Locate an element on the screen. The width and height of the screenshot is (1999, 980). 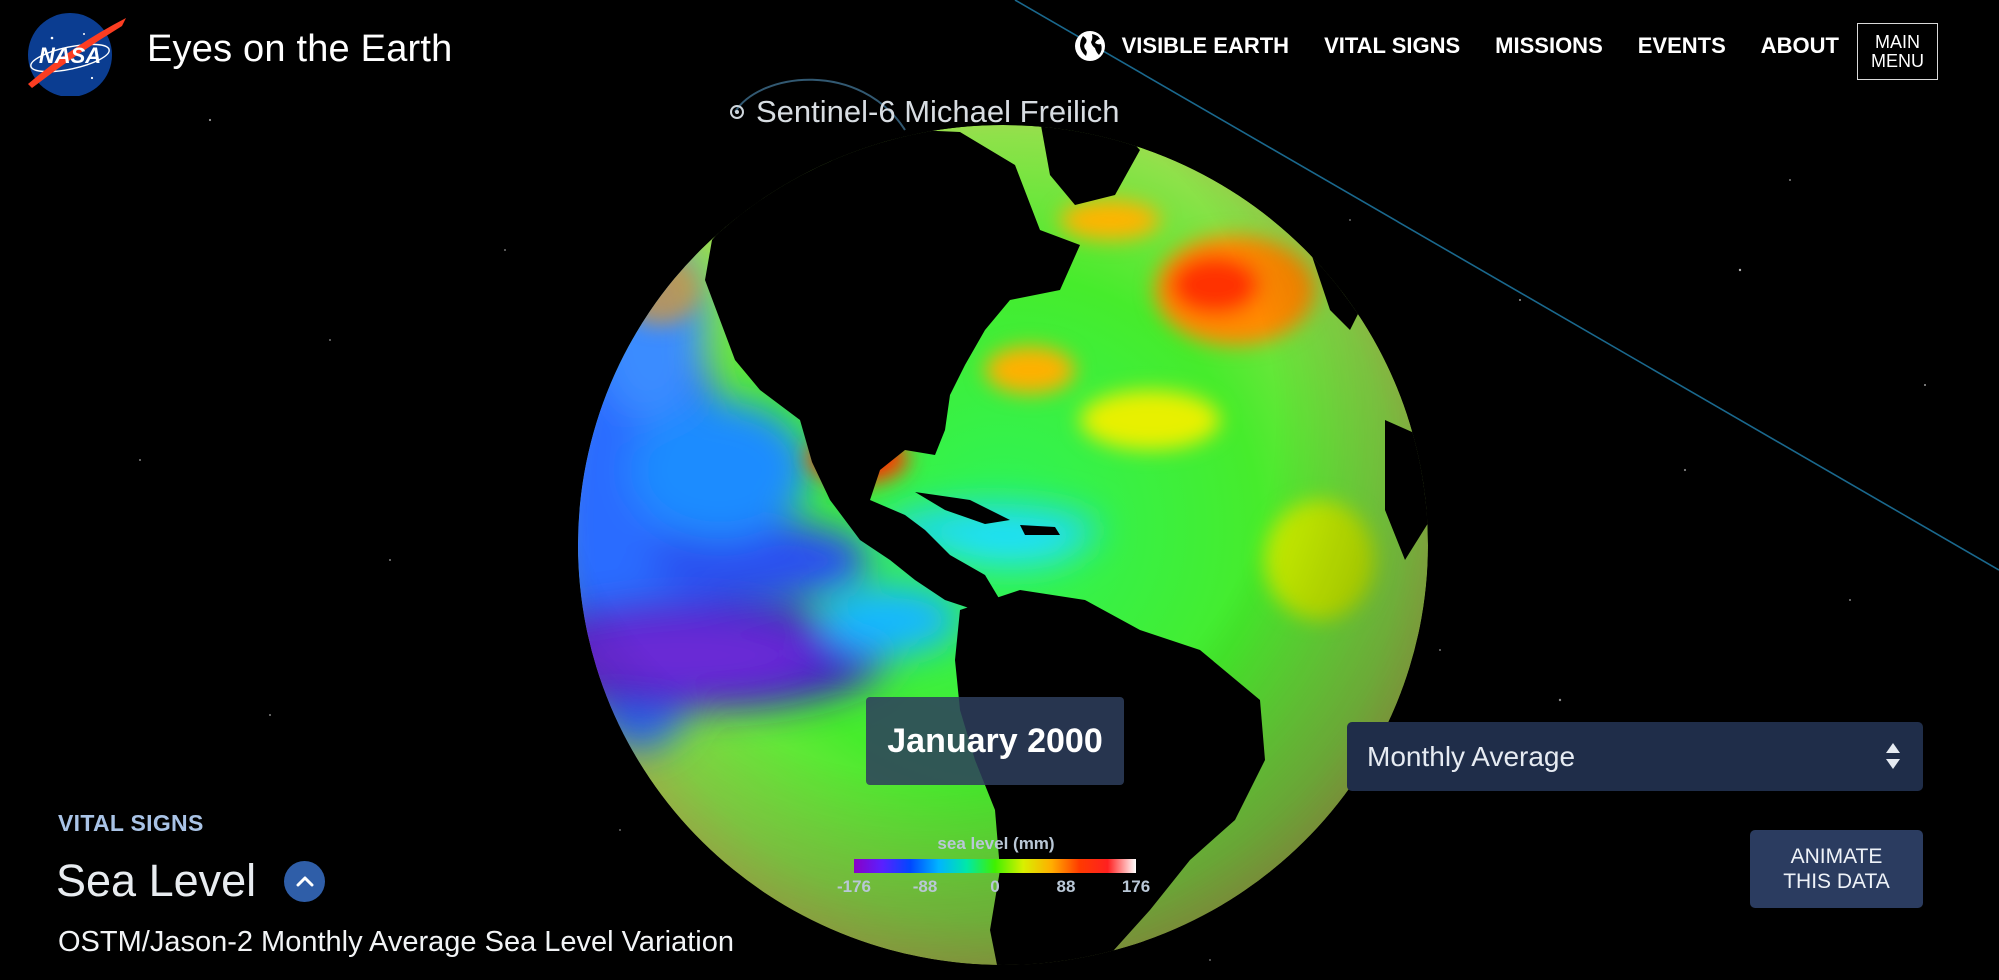
satellite-dot-icon is located at coordinates (737, 112).